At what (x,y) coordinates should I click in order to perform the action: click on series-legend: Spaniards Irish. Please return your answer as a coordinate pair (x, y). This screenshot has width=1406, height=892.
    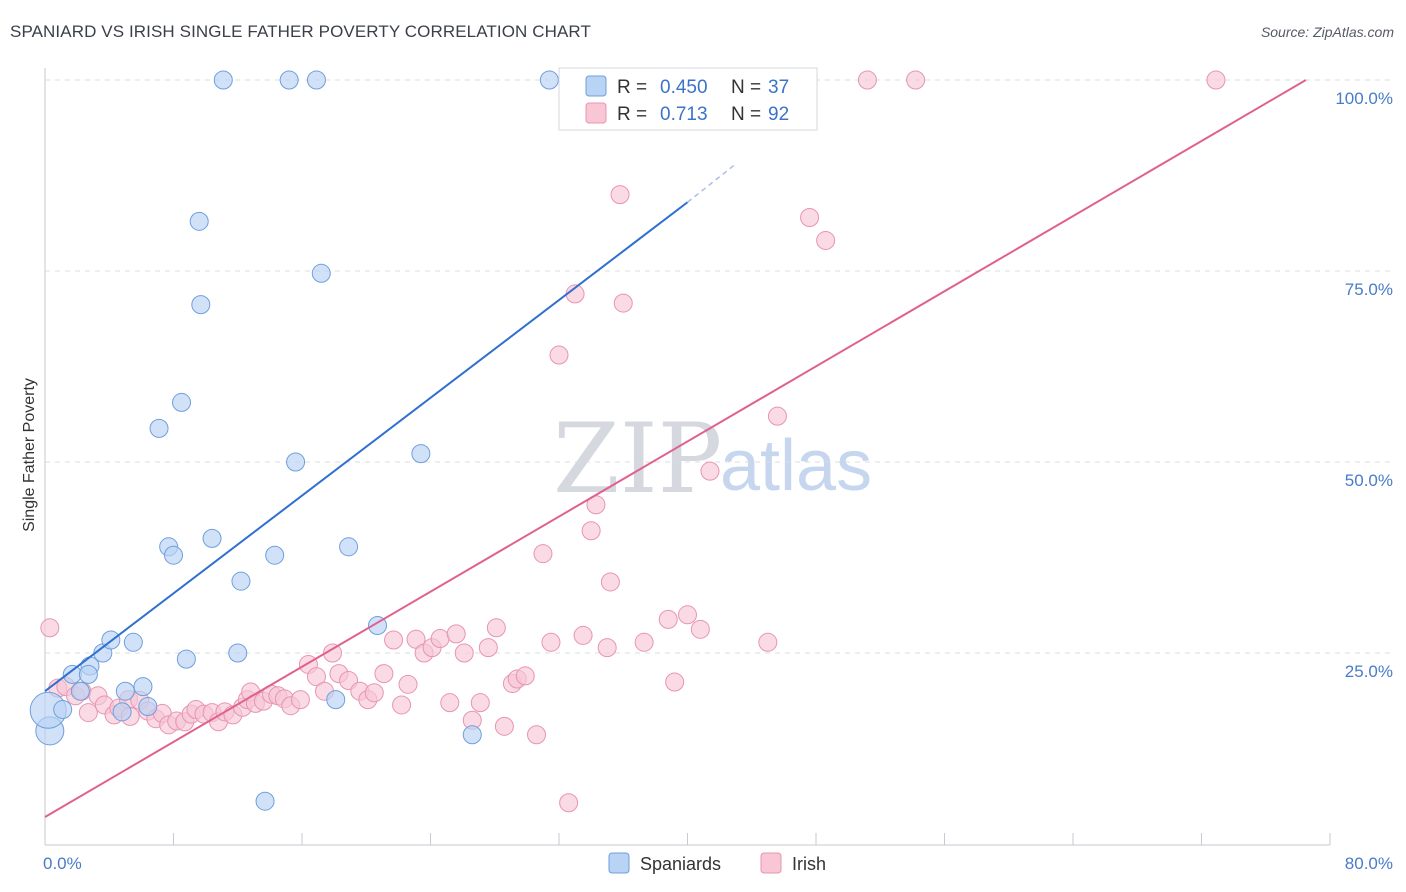
    Looking at the image, I should click on (717, 863).